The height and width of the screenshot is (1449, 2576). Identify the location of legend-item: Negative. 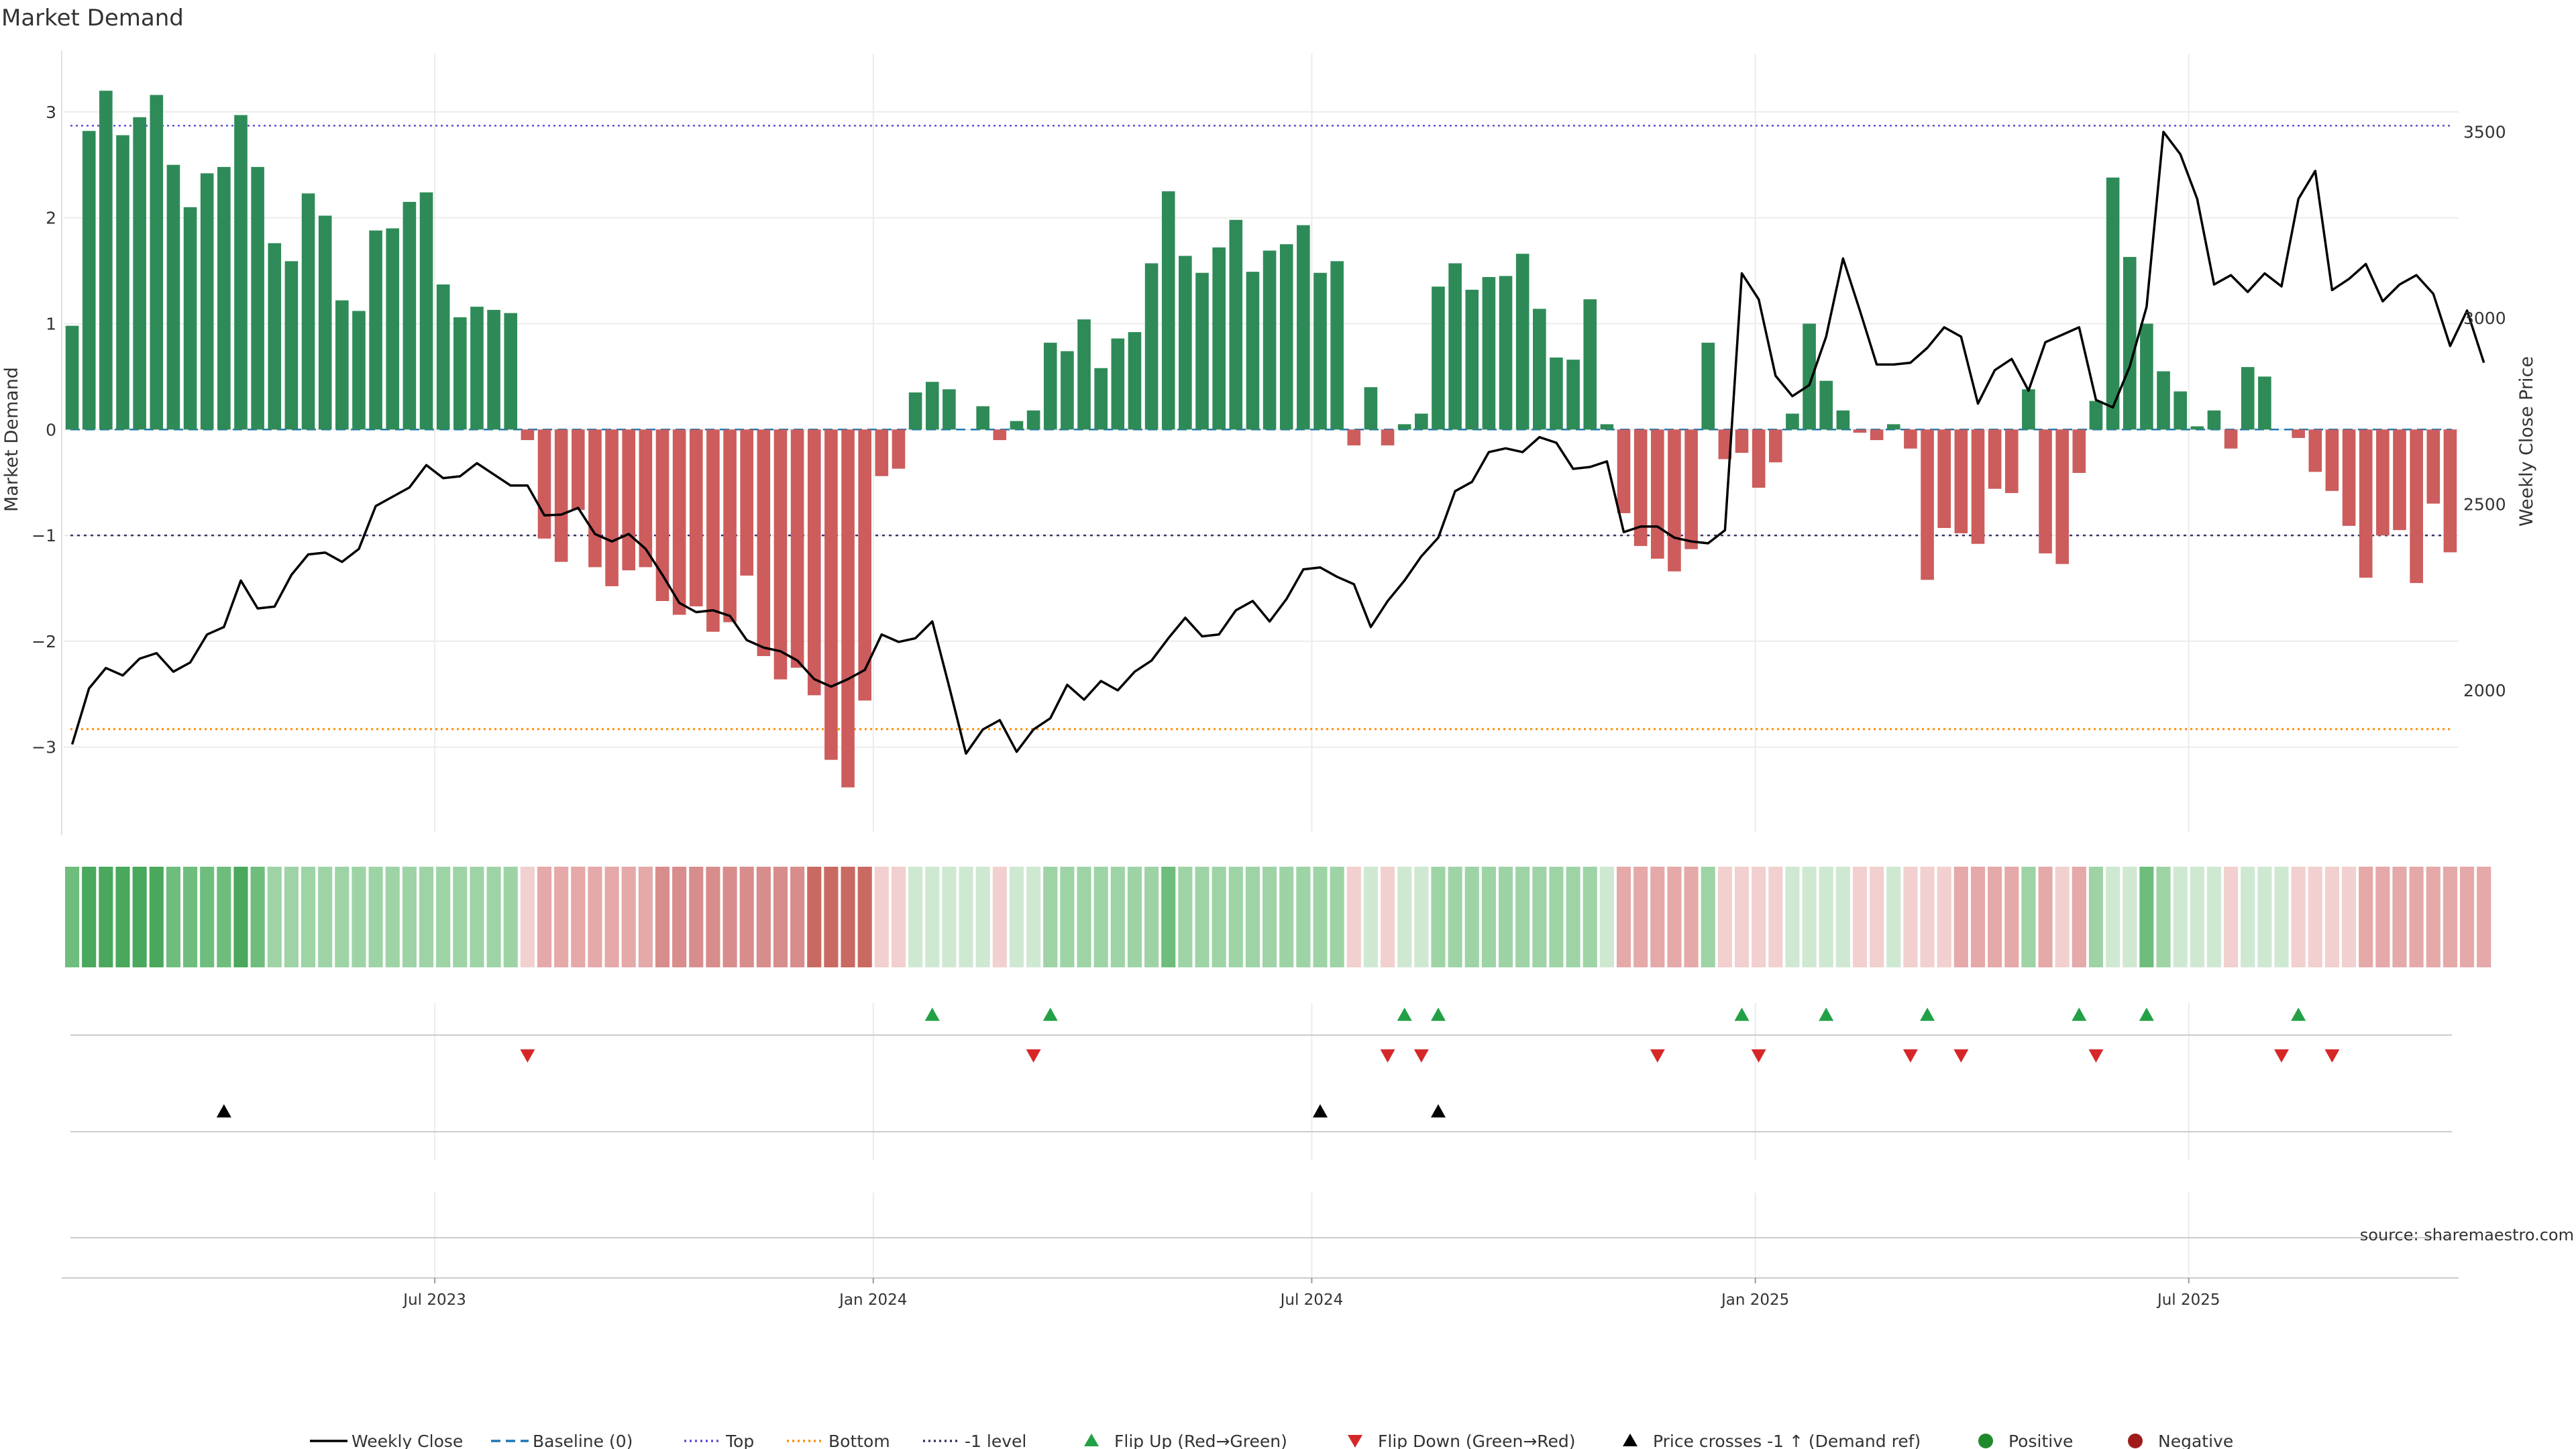
(2180, 1440).